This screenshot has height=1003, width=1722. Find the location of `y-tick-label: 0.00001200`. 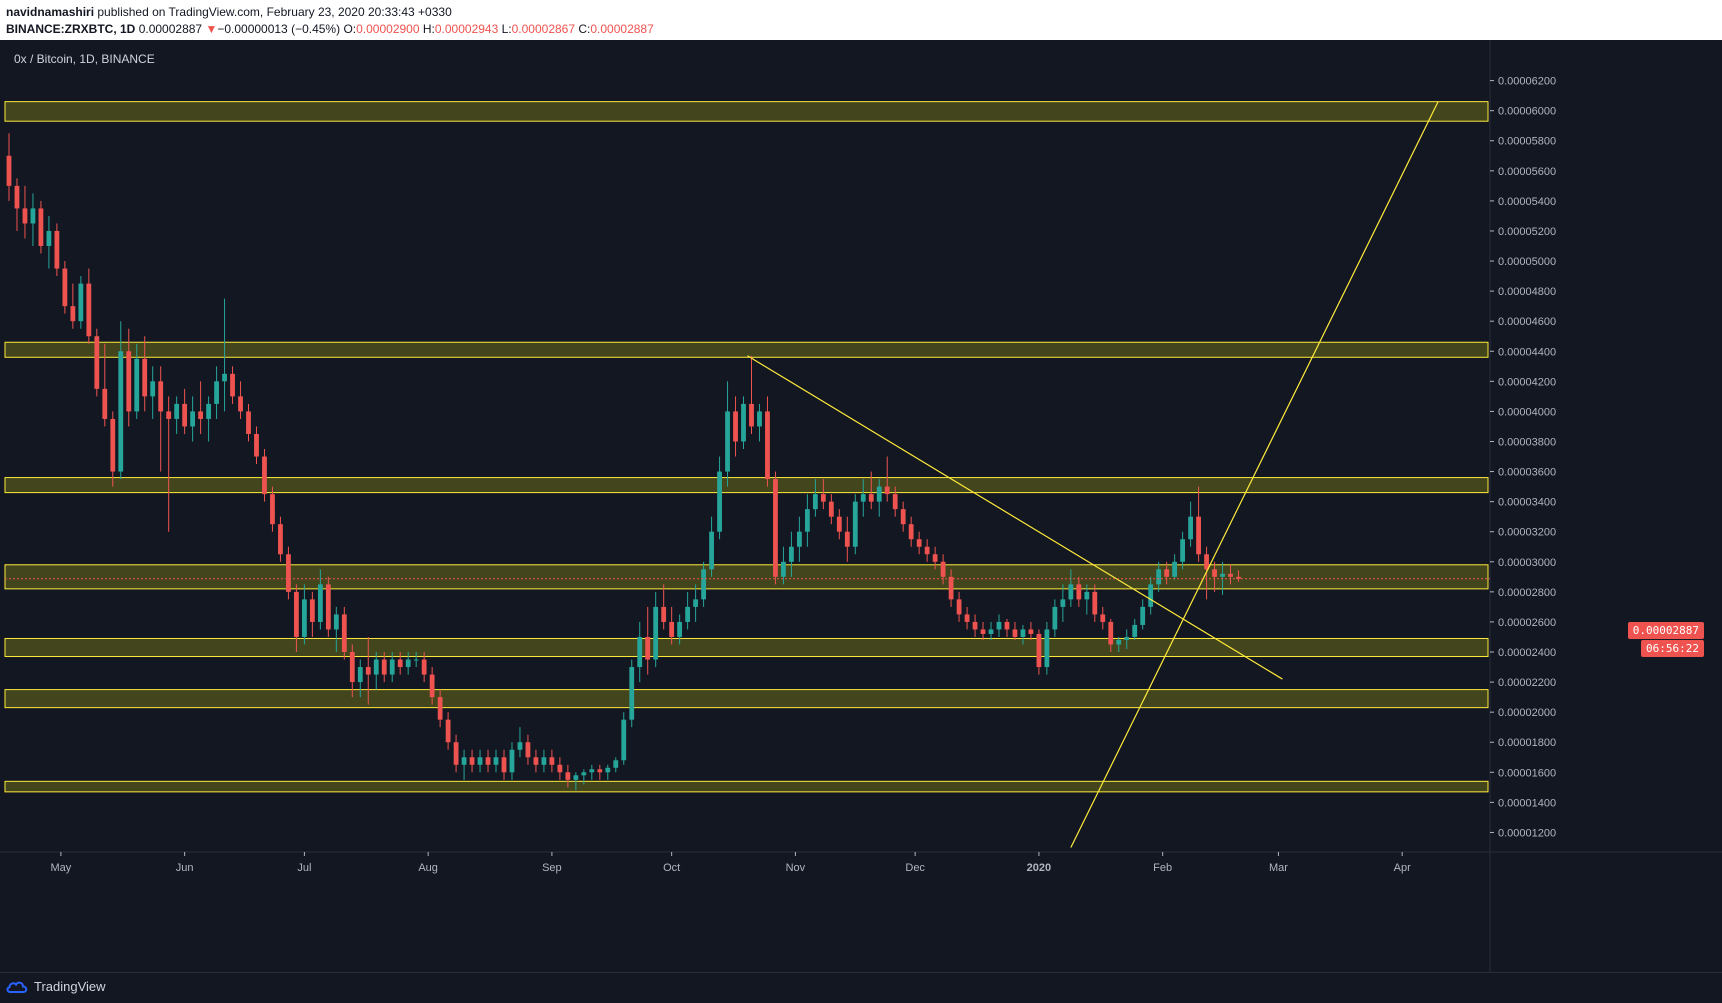

y-tick-label: 0.00001200 is located at coordinates (1527, 833).